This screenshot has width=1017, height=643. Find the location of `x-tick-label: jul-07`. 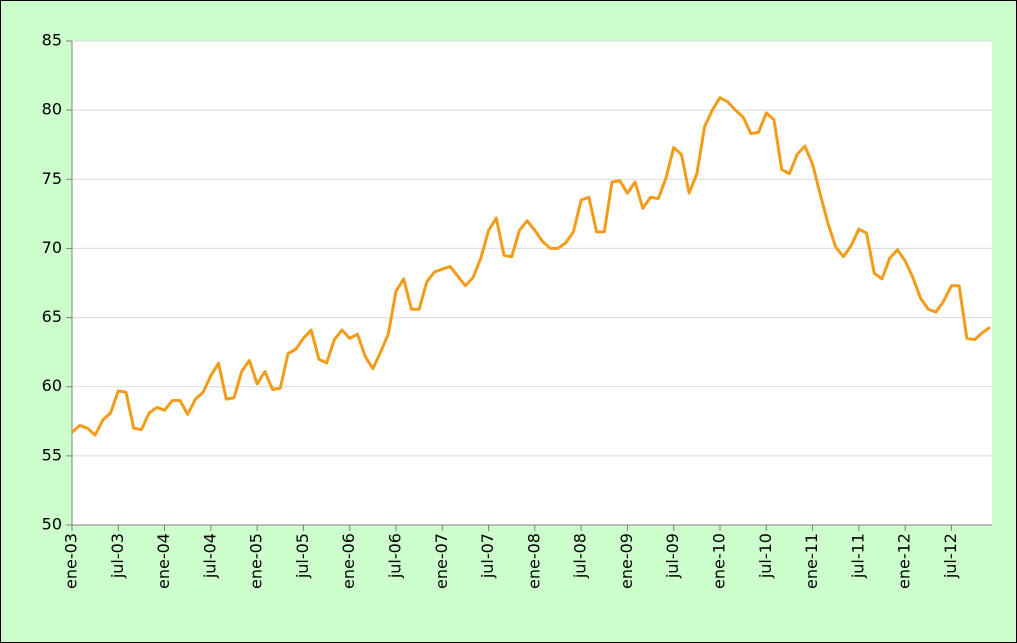

x-tick-label: jul-07 is located at coordinates (487, 556).